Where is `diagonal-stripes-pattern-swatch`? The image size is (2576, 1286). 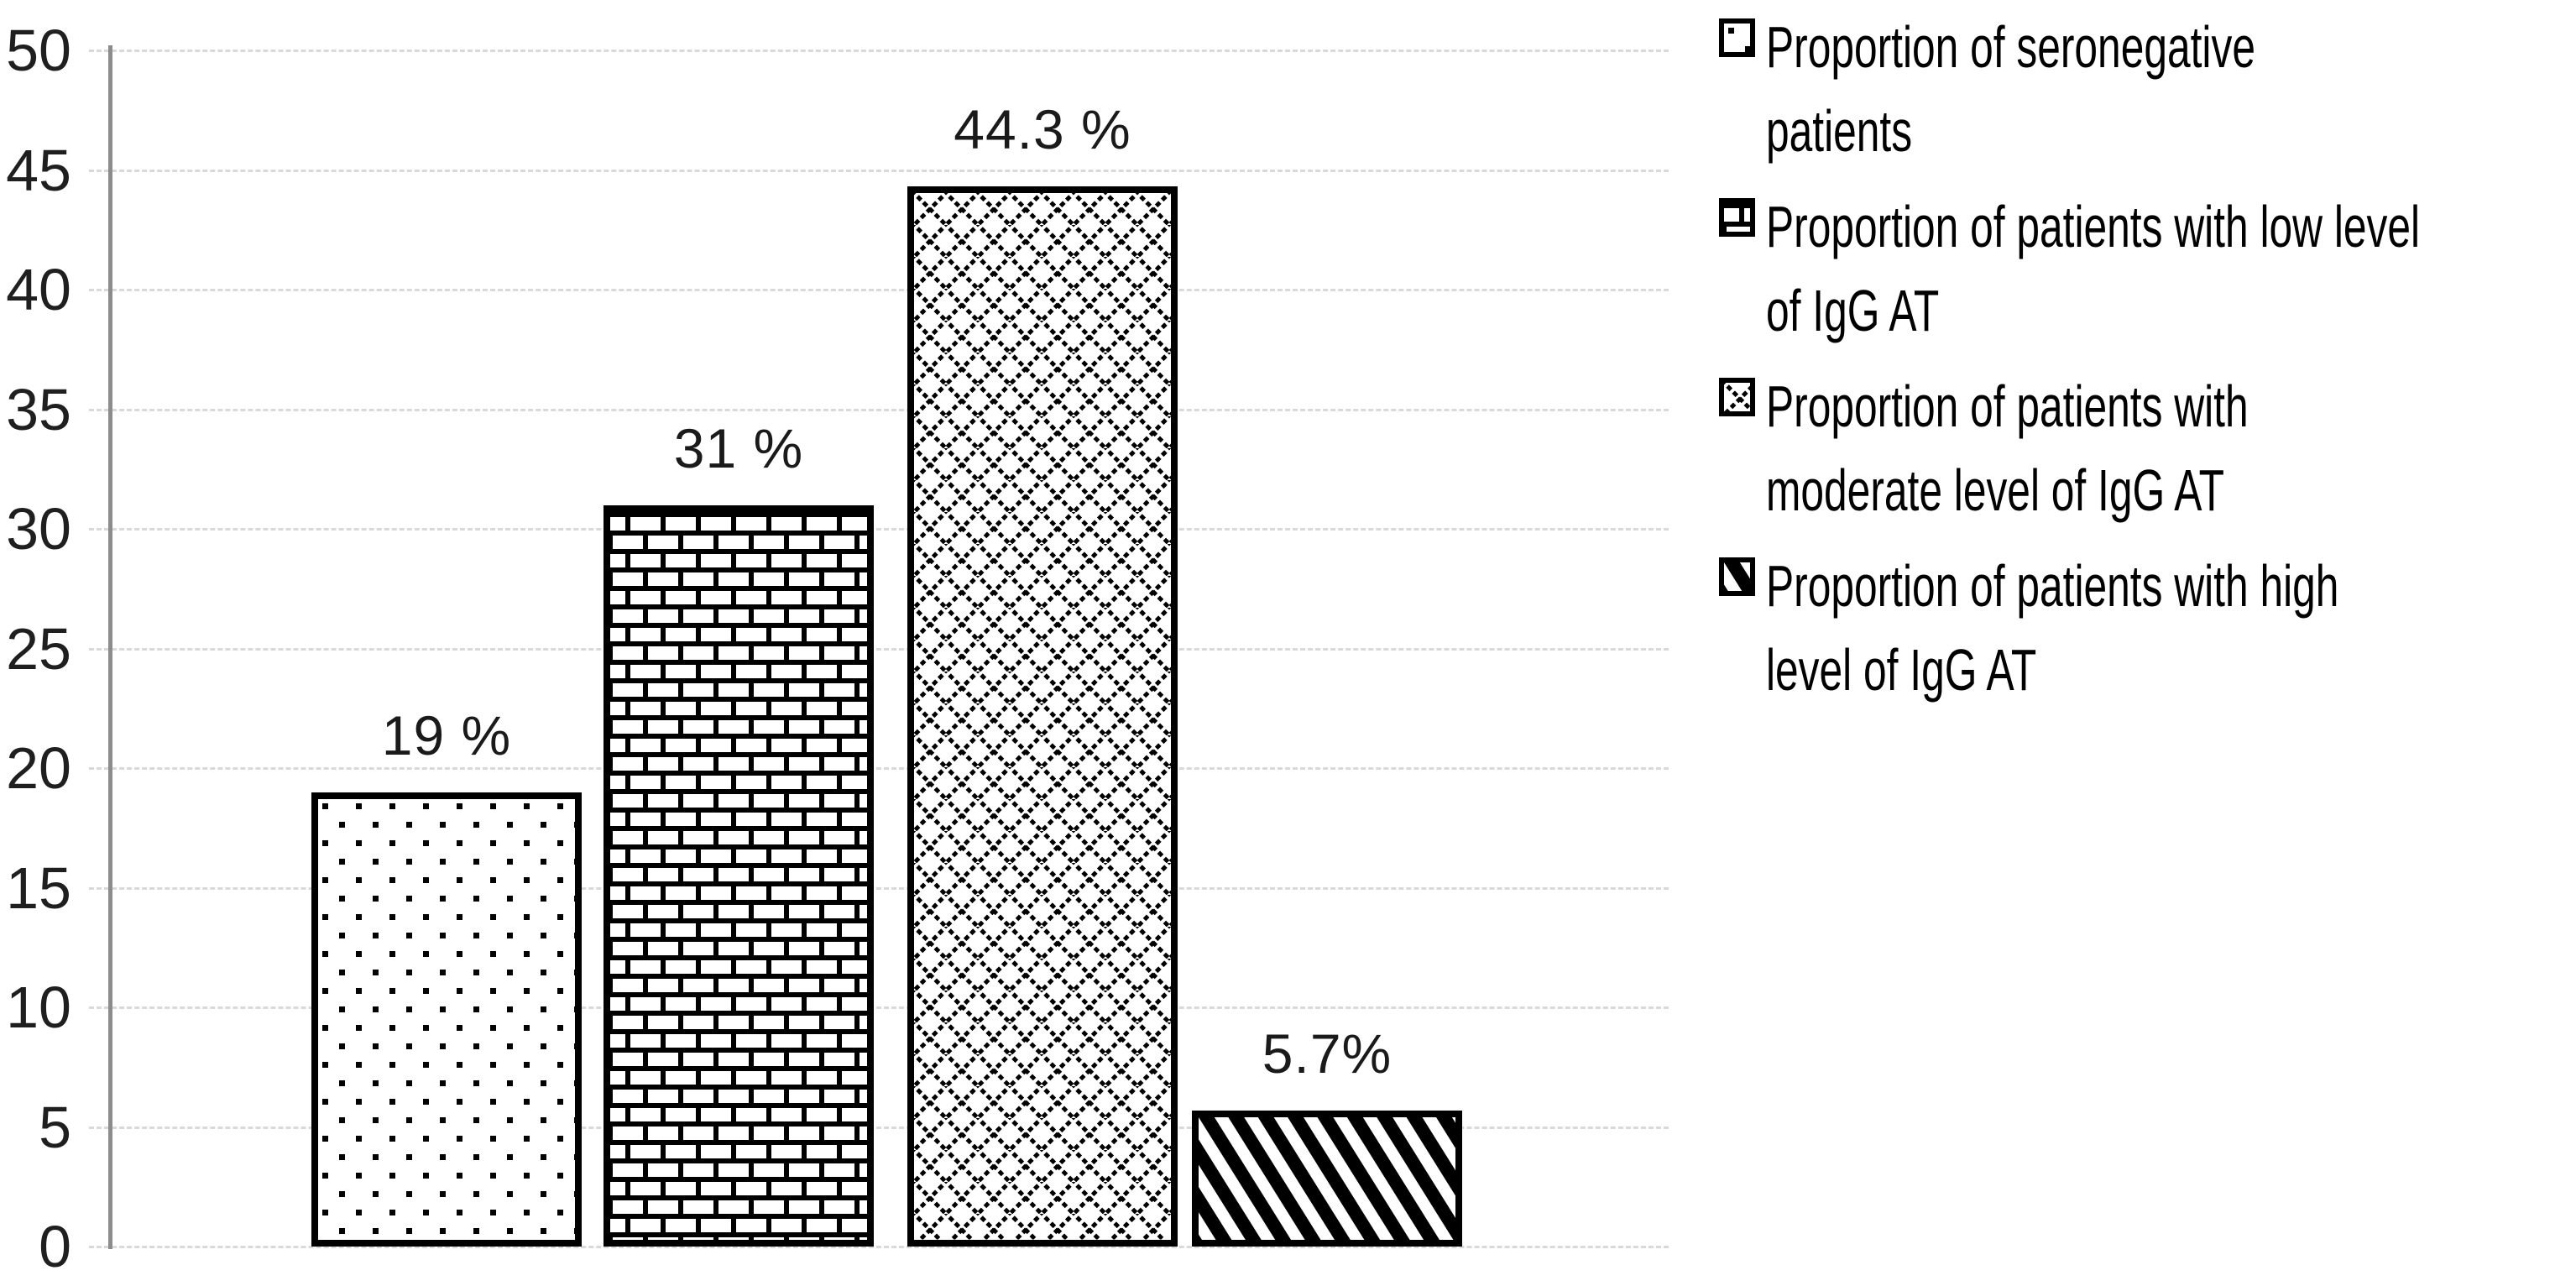 diagonal-stripes-pattern-swatch is located at coordinates (1737, 576).